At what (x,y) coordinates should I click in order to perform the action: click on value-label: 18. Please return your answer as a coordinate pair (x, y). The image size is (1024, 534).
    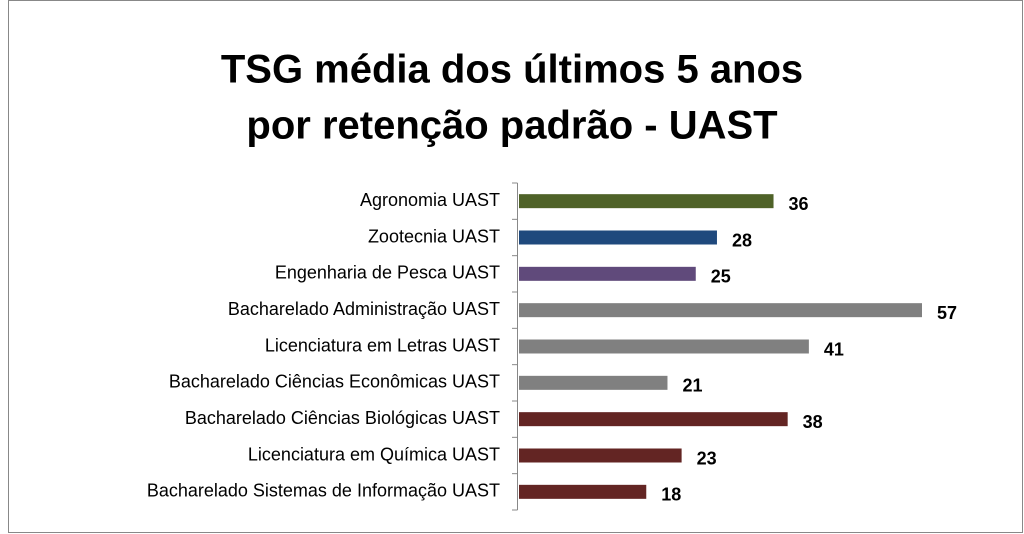
    Looking at the image, I should click on (671, 495).